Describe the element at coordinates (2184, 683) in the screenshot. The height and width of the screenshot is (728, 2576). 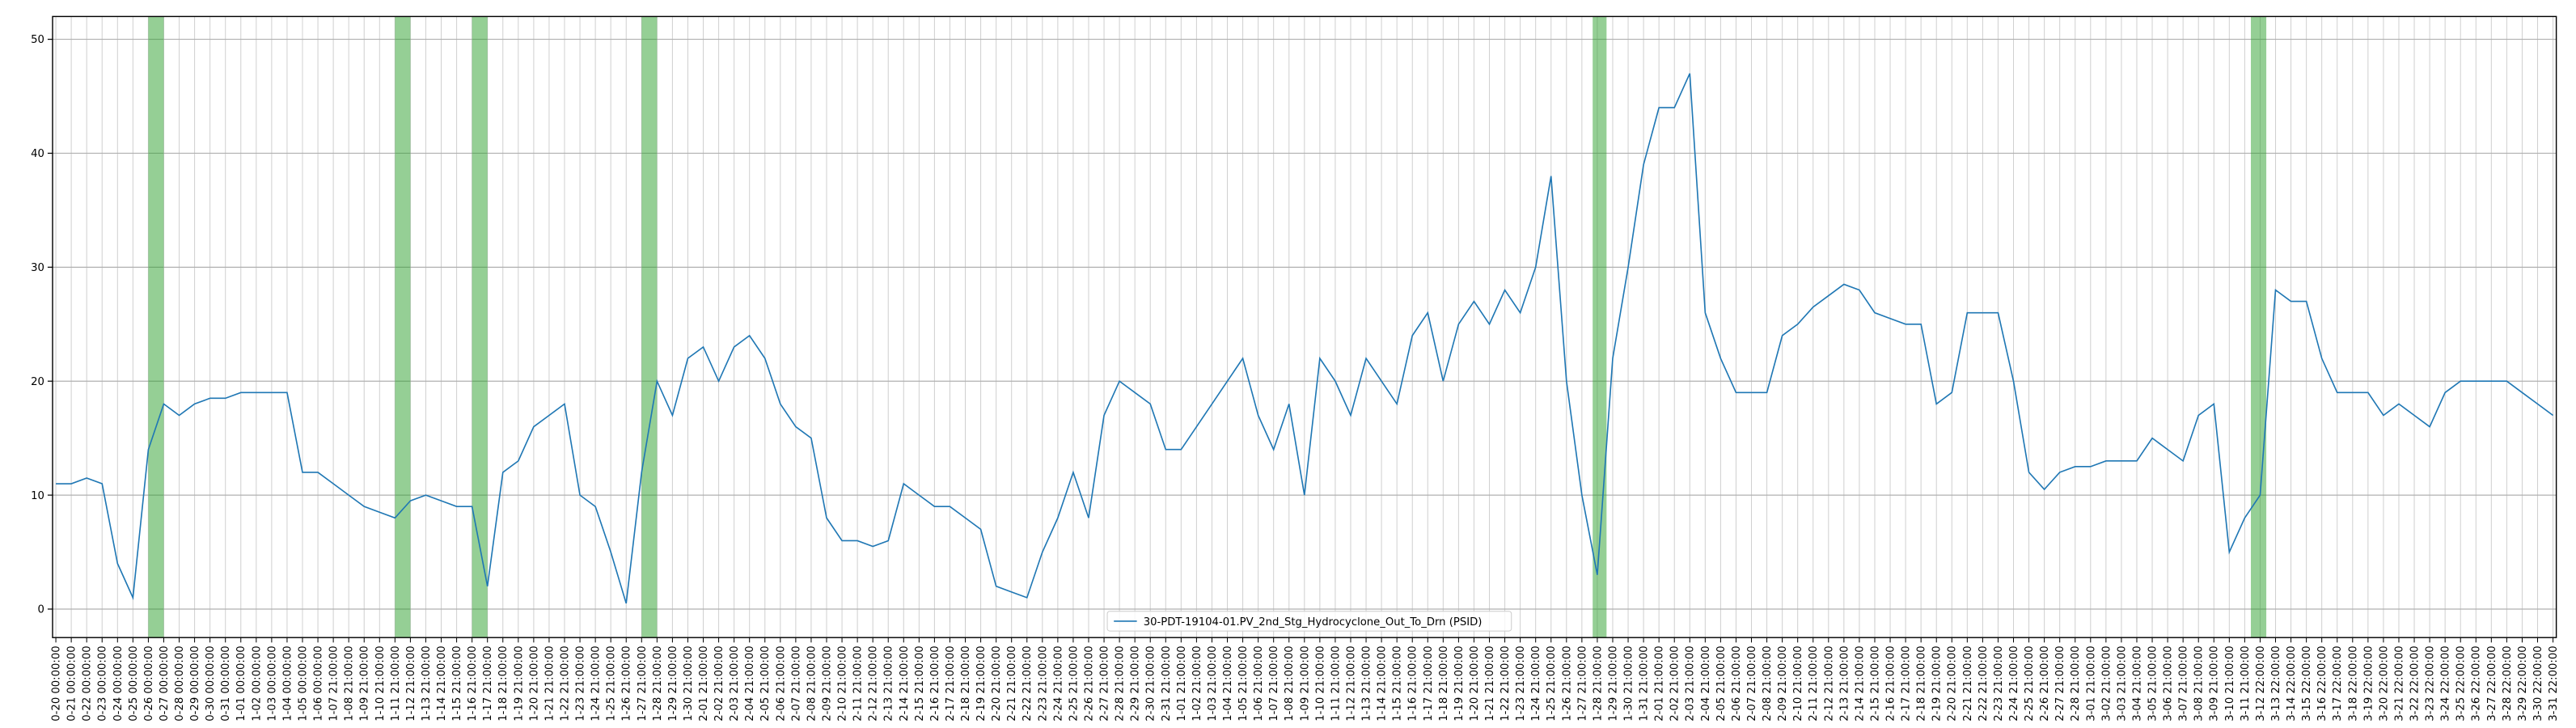
I see `x-tick-label: 3-07 21:00:00` at that location.